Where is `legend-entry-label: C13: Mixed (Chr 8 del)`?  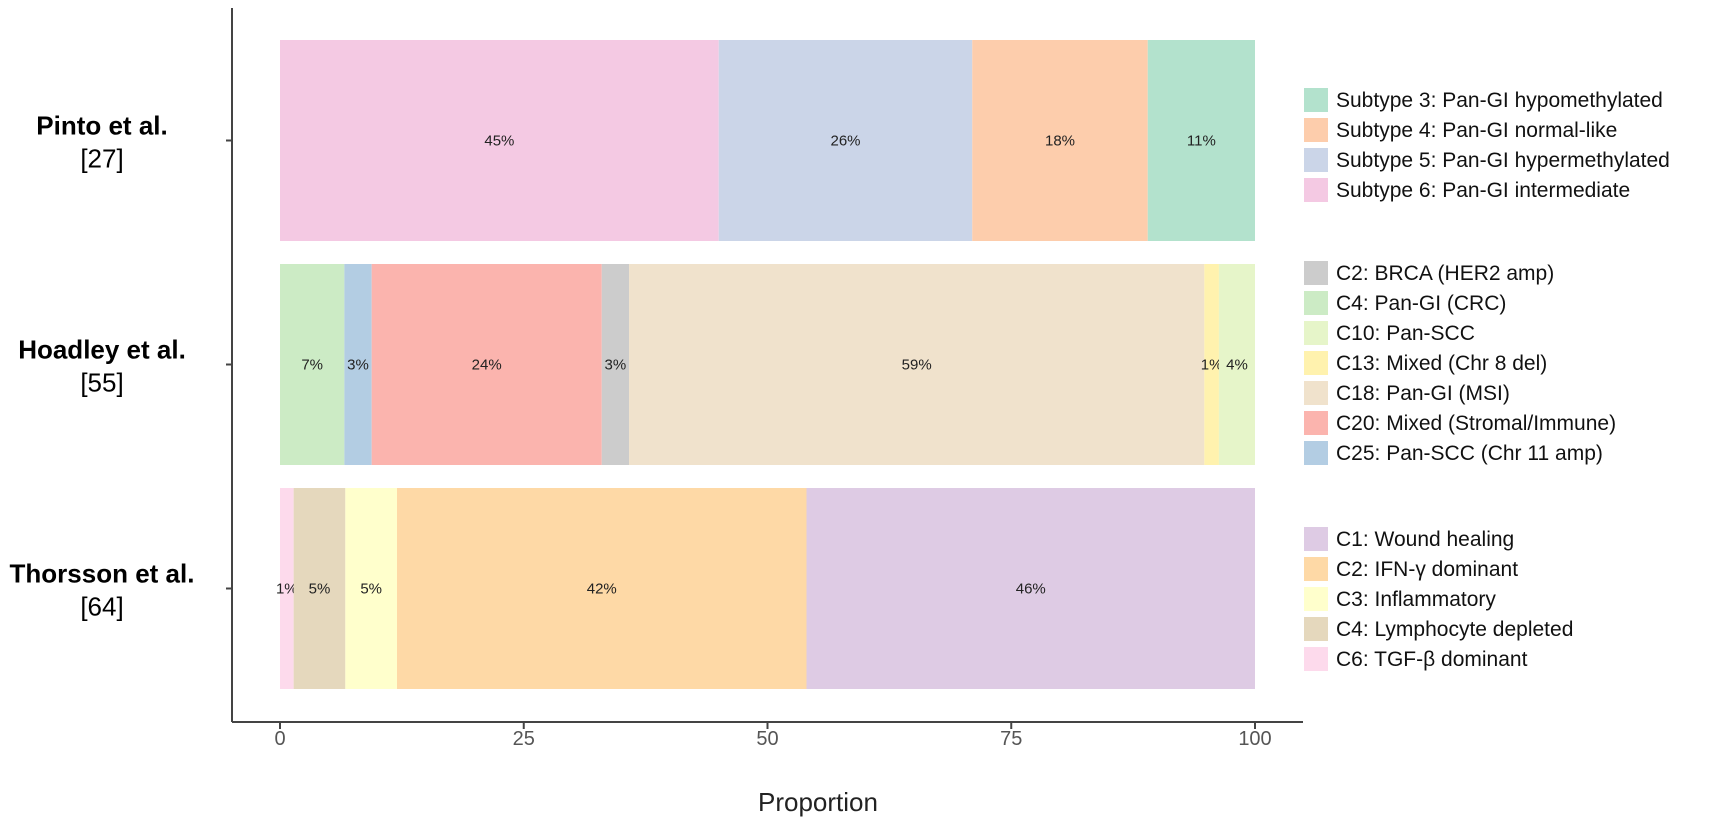
legend-entry-label: C13: Mixed (Chr 8 del) is located at coordinates (1441, 363).